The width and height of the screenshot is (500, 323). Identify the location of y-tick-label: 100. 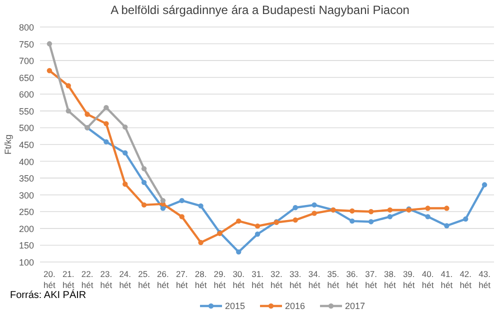
(26, 263).